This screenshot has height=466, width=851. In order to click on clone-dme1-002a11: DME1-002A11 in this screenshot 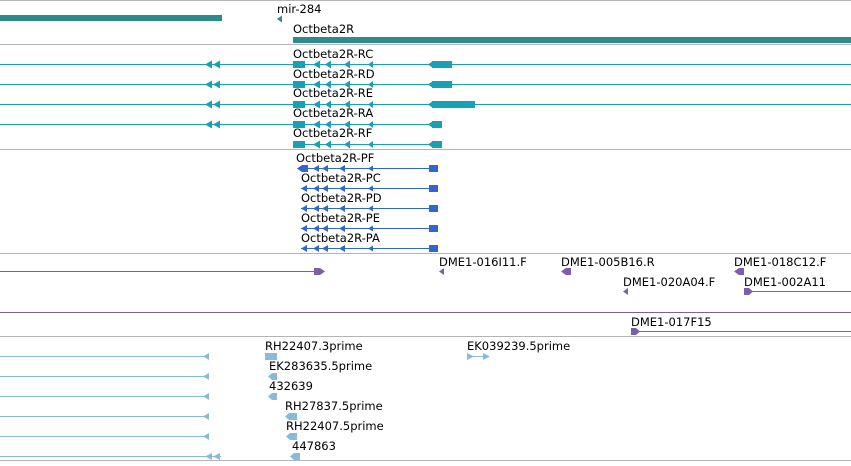, I will do `click(797, 285)`.